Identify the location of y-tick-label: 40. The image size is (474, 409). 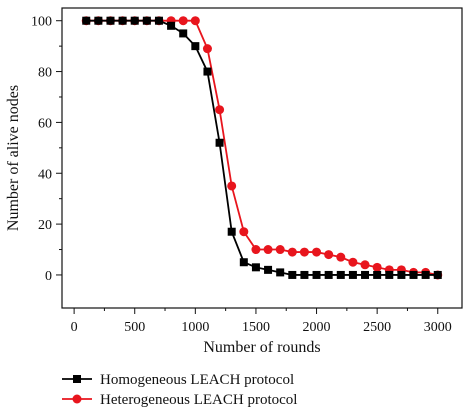
(45, 174).